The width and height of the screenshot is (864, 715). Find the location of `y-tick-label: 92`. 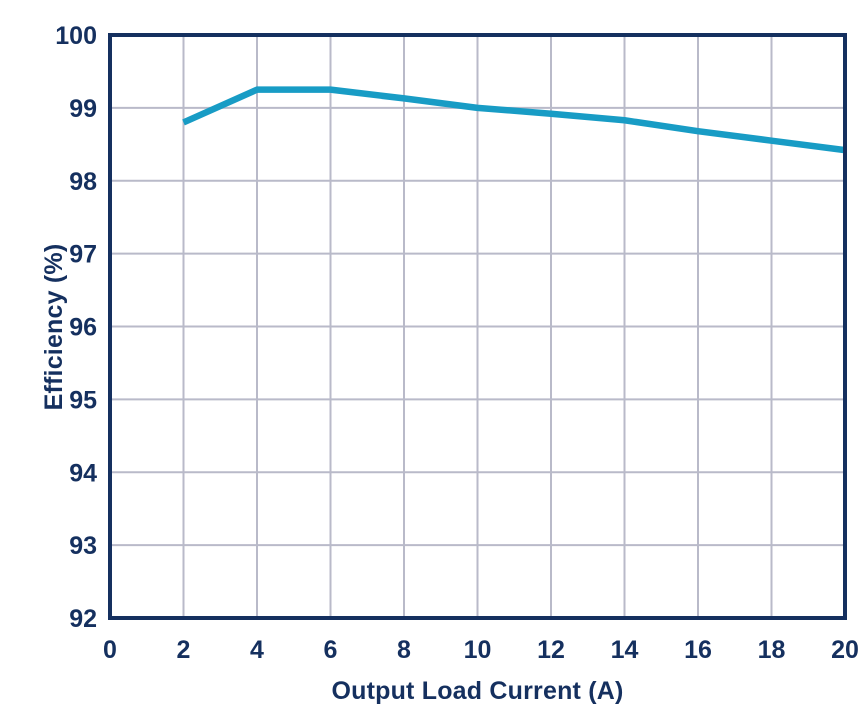

y-tick-label: 92 is located at coordinates (83, 619).